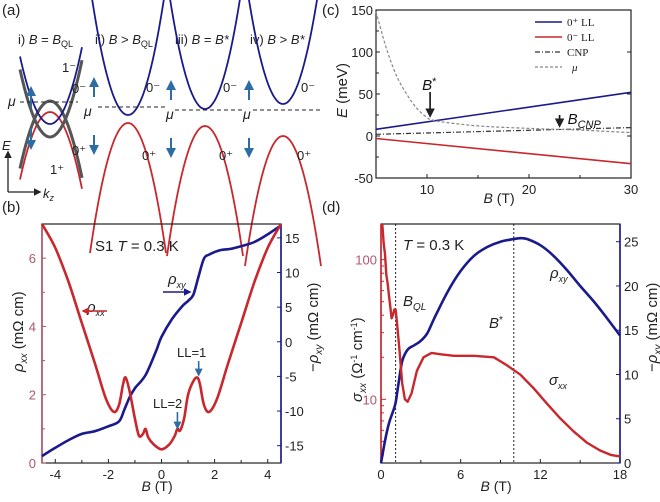 The height and width of the screenshot is (502, 660). I want to click on y2-axis-label-part: −, so click(313, 367).